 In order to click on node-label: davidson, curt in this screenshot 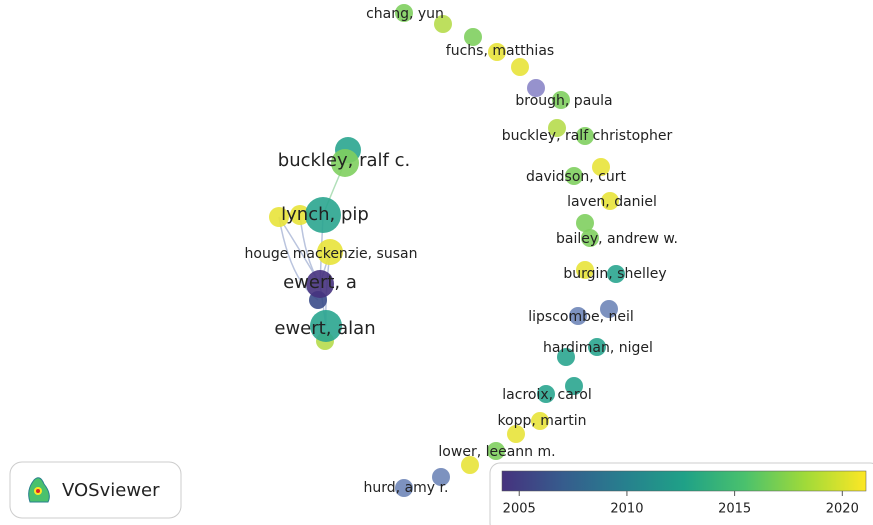, I will do `click(576, 177)`.